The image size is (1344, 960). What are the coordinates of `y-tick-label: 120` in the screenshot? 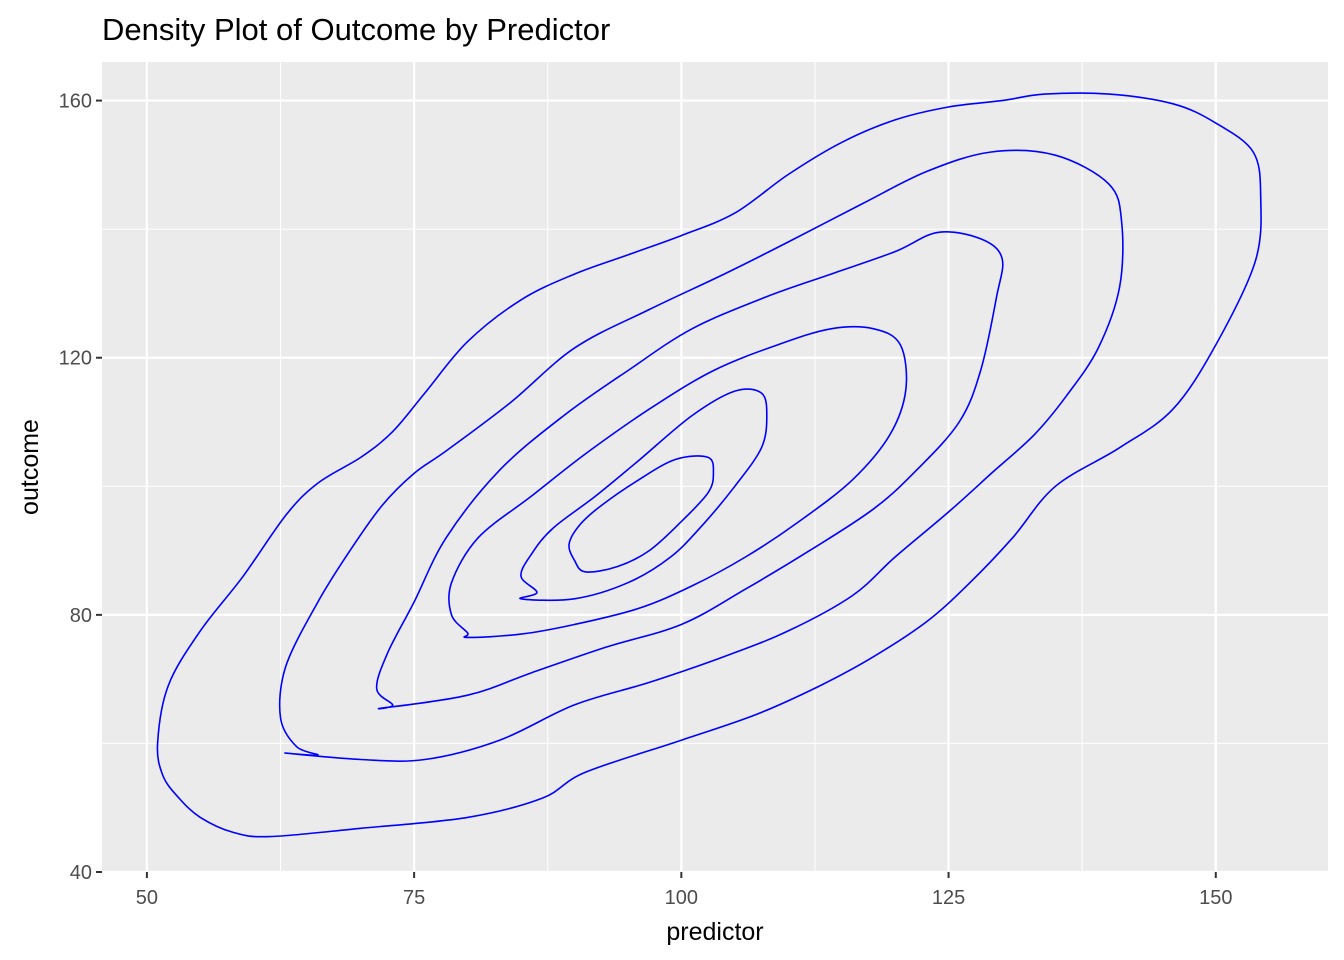 It's located at (75, 359).